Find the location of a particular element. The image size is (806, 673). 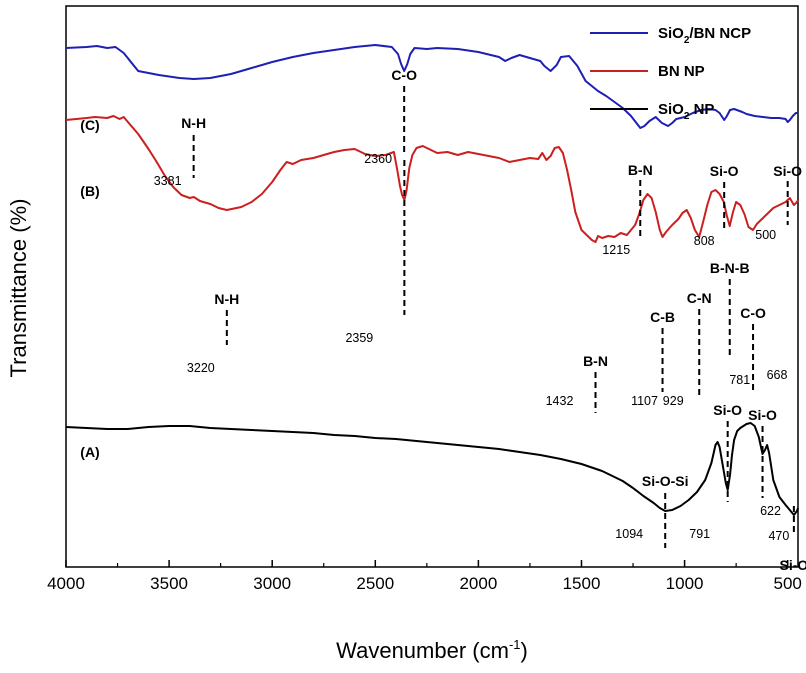

legend-entry: SiO2/BN NCP is located at coordinates (704, 35).